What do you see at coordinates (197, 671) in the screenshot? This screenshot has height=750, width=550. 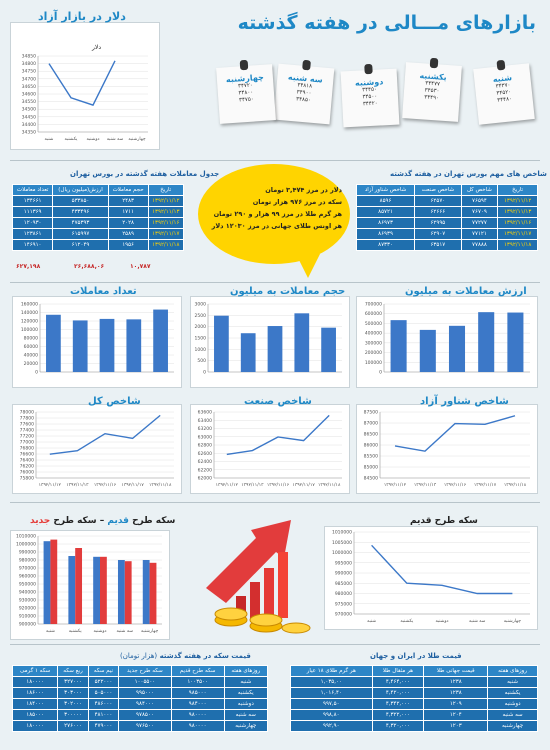 I see `table-header: سکه طرح قدیم` at bounding box center [197, 671].